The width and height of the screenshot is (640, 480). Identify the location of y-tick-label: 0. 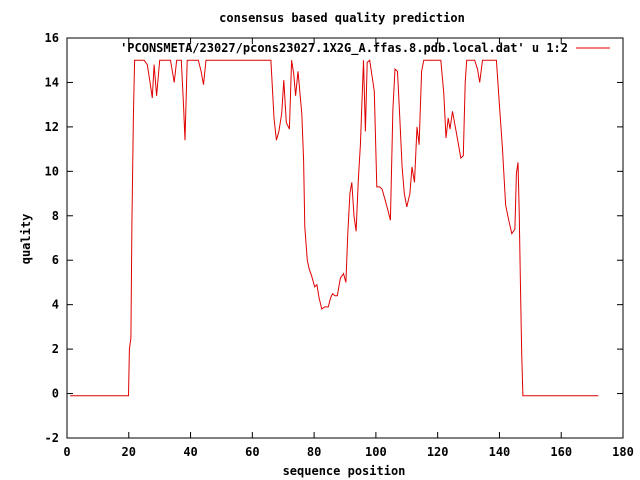
(55, 394).